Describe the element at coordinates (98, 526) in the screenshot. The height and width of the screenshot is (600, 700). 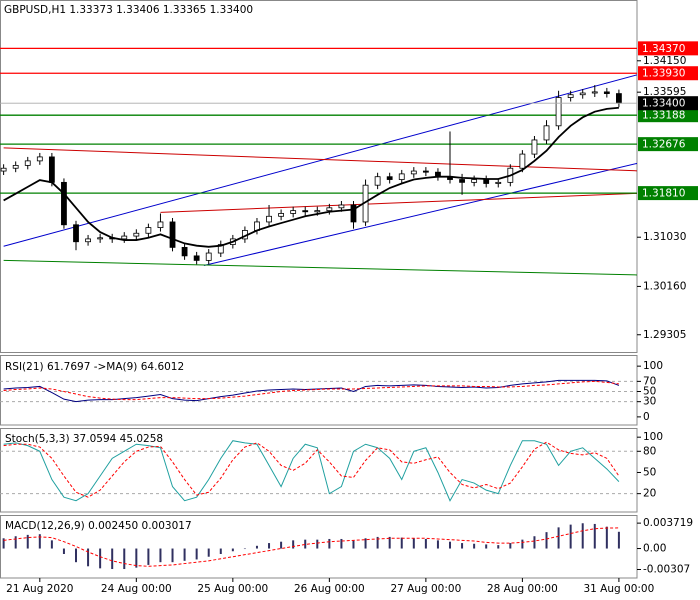
I see `panel-title: MACD(12,26,9) 0.002450 0.003017` at that location.